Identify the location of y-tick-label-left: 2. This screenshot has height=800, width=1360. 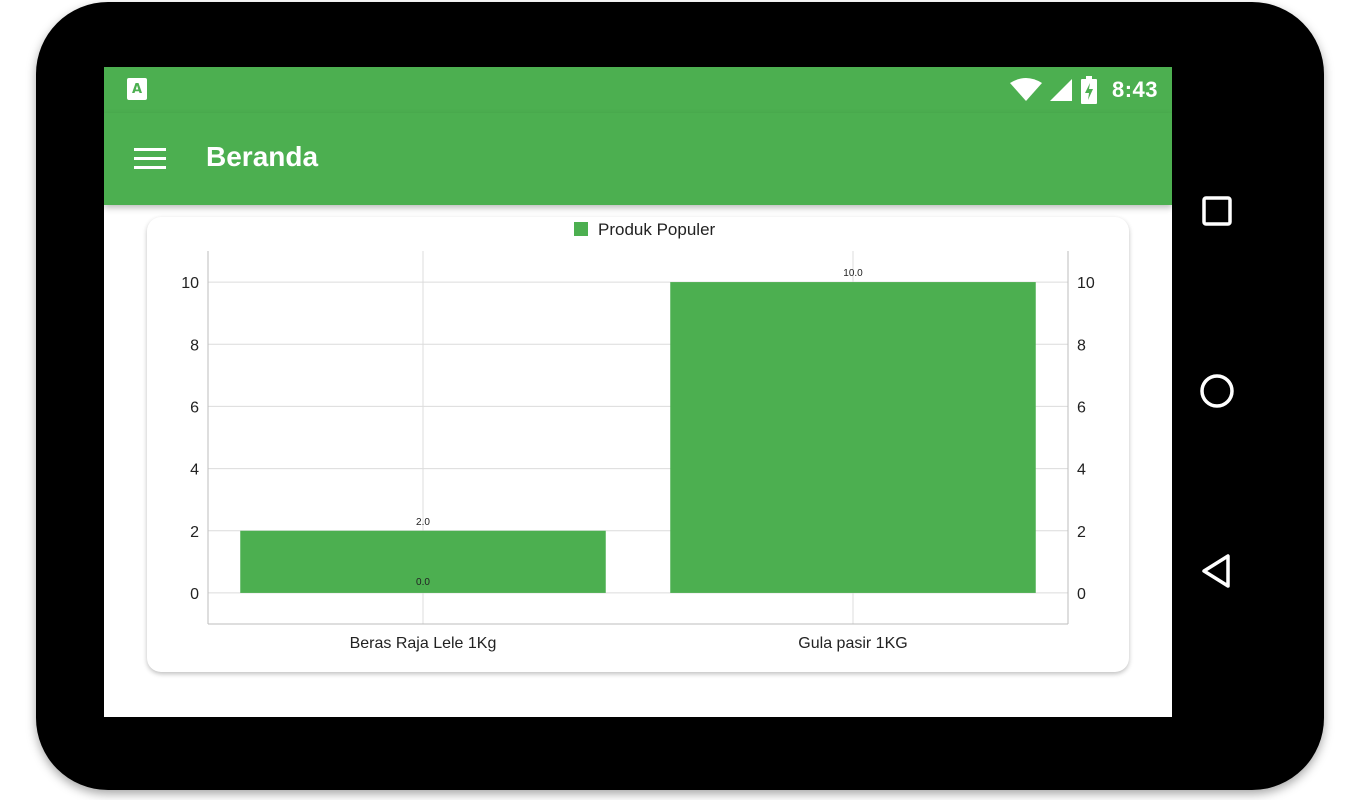
(194, 532).